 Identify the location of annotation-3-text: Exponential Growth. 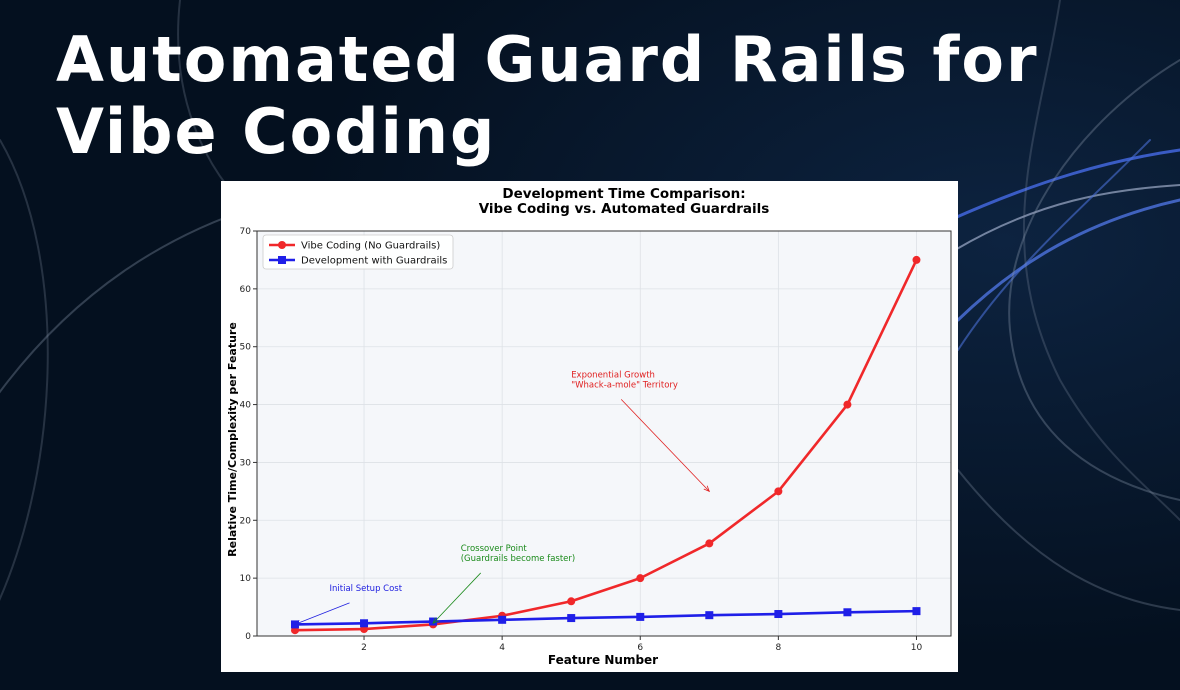
(613, 375).